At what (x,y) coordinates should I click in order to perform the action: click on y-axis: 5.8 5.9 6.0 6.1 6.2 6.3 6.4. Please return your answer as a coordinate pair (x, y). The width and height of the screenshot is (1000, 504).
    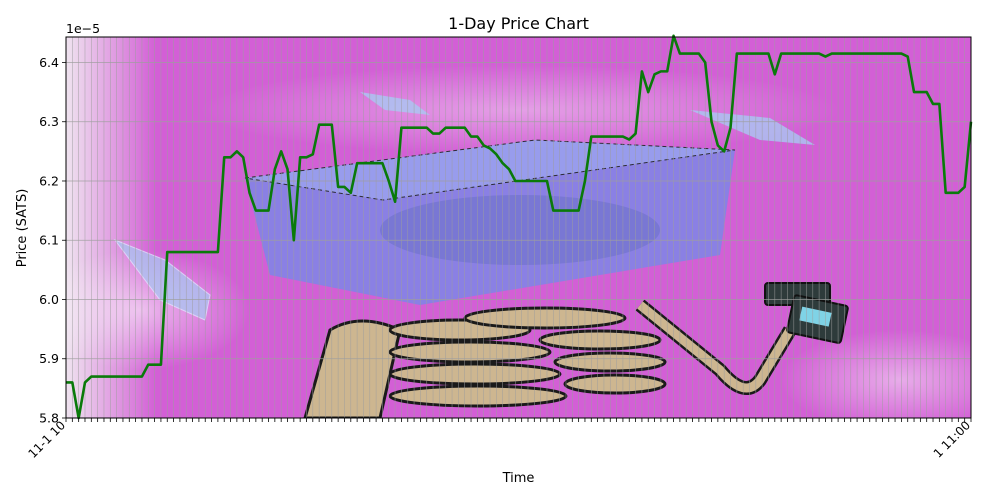
    Looking at the image, I should click on (52, 240).